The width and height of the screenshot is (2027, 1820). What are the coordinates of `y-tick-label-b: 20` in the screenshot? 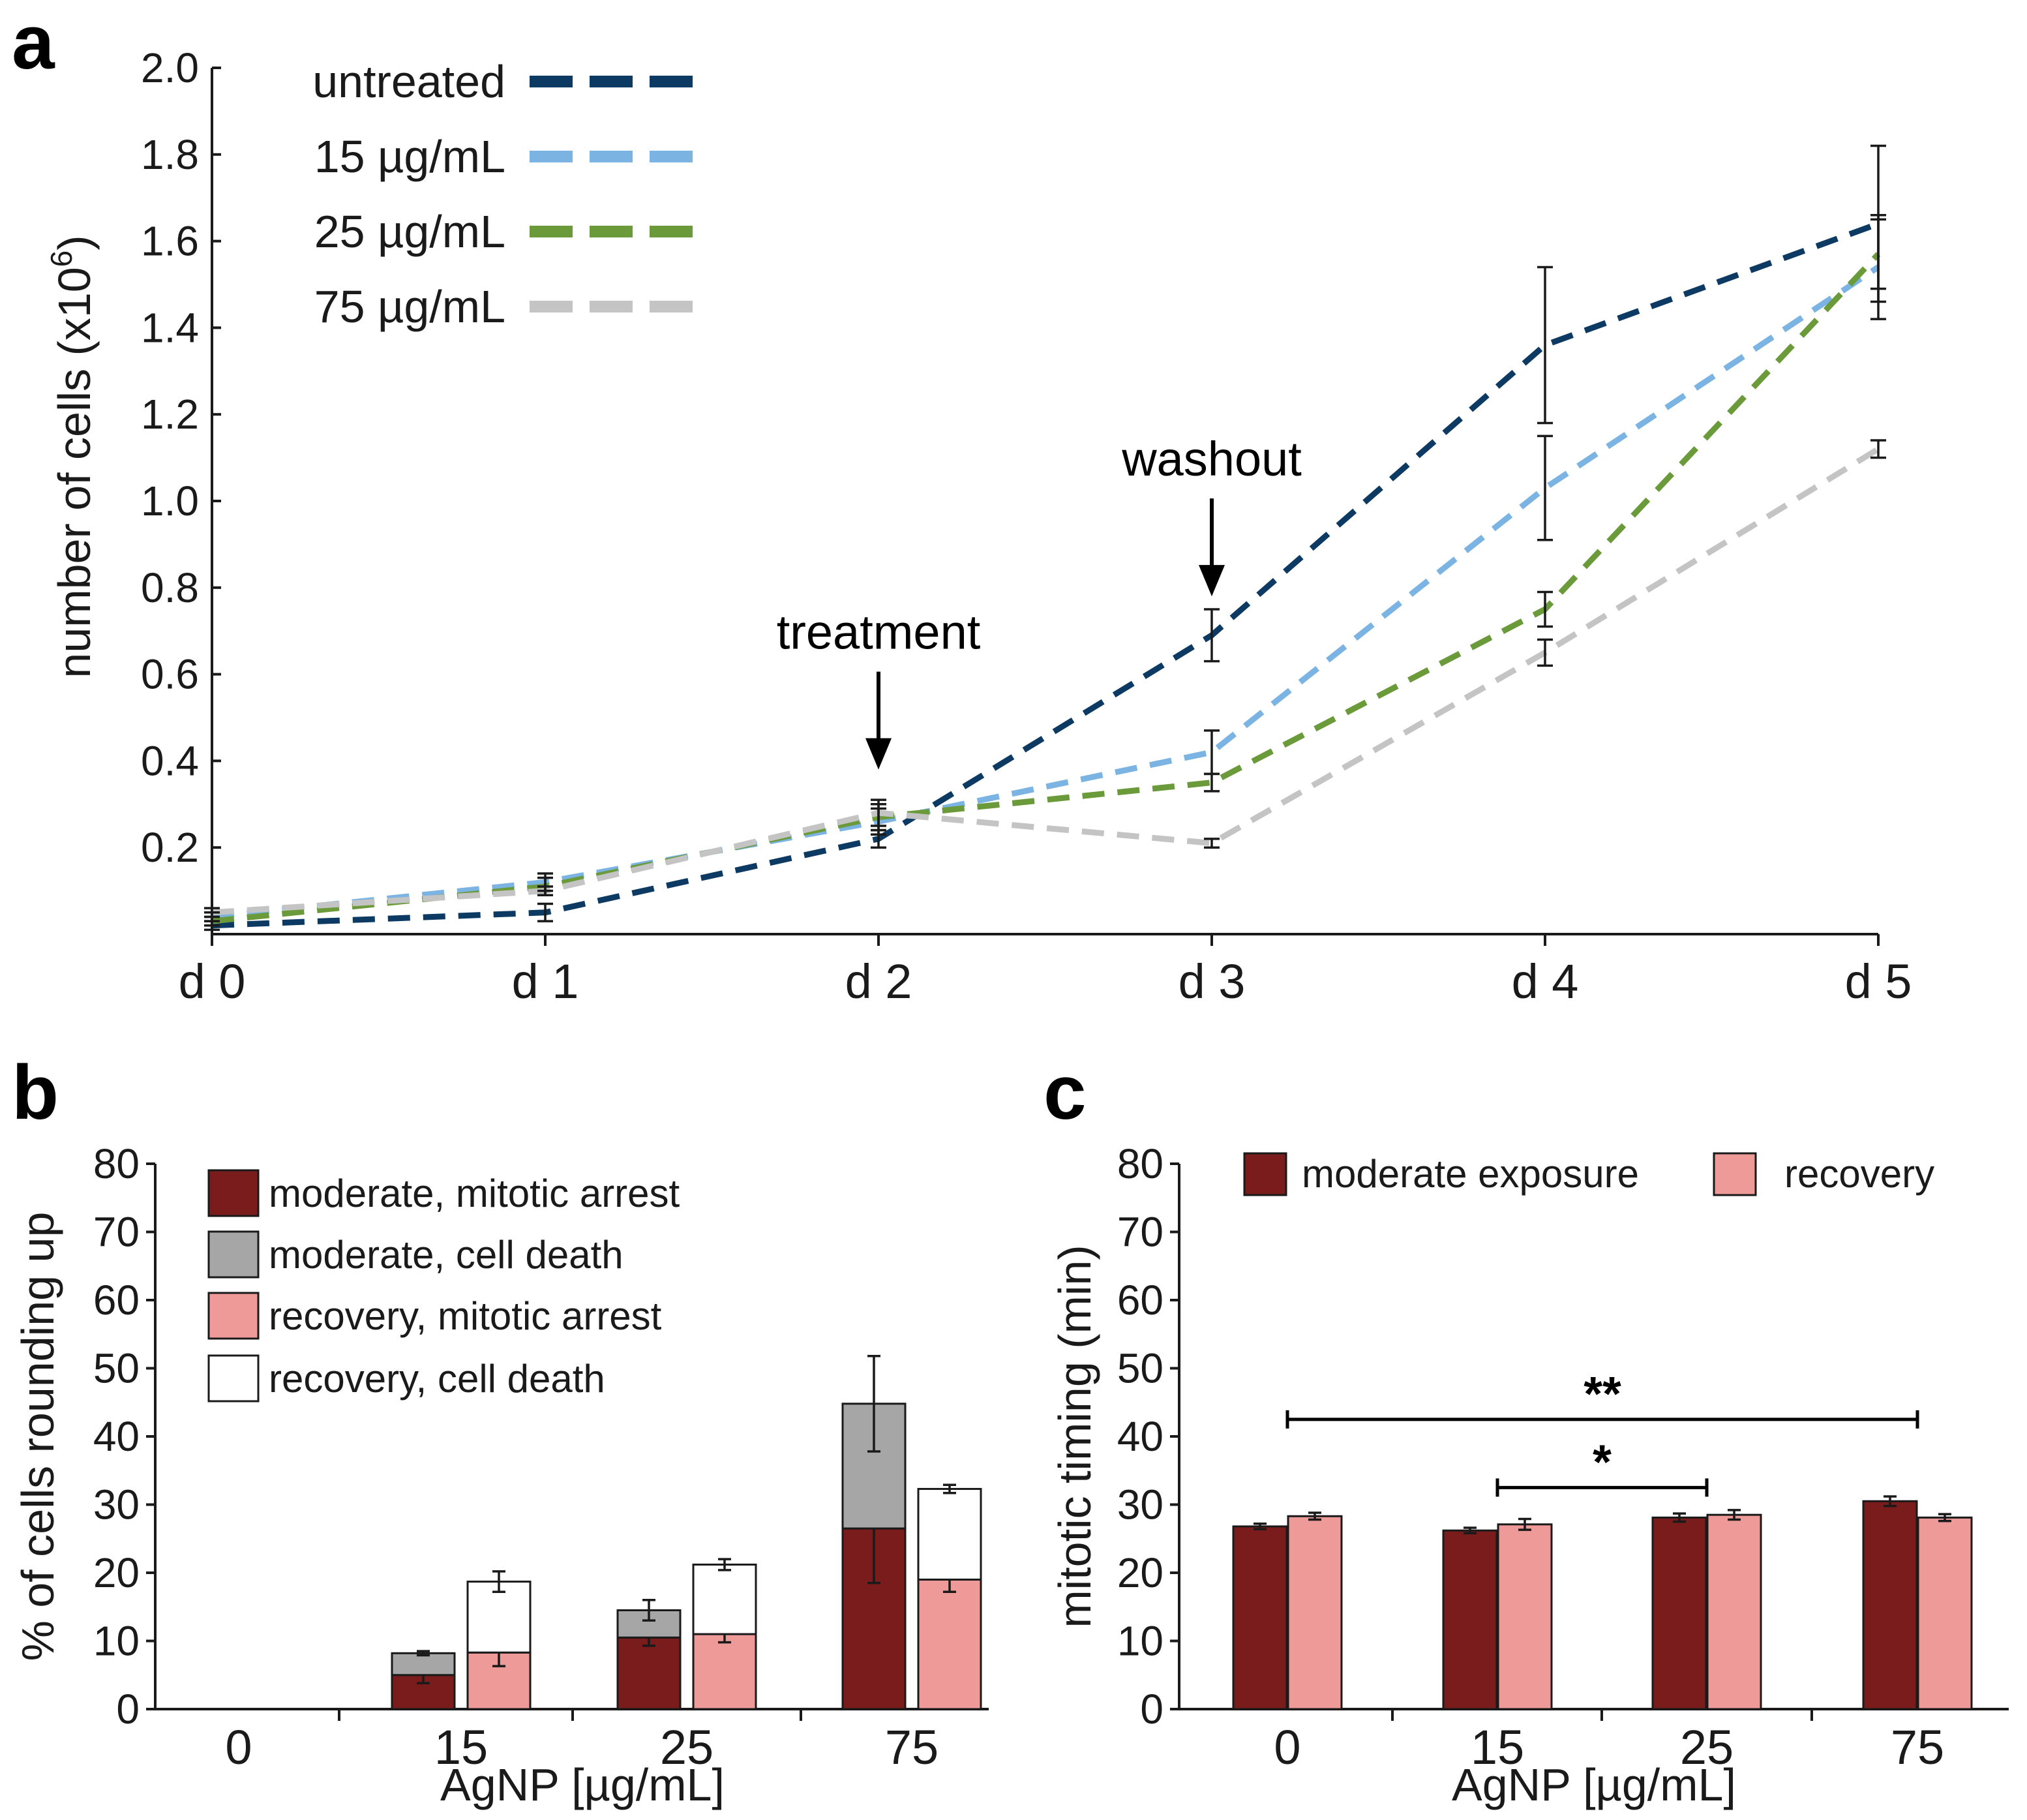 It's located at (116, 1573).